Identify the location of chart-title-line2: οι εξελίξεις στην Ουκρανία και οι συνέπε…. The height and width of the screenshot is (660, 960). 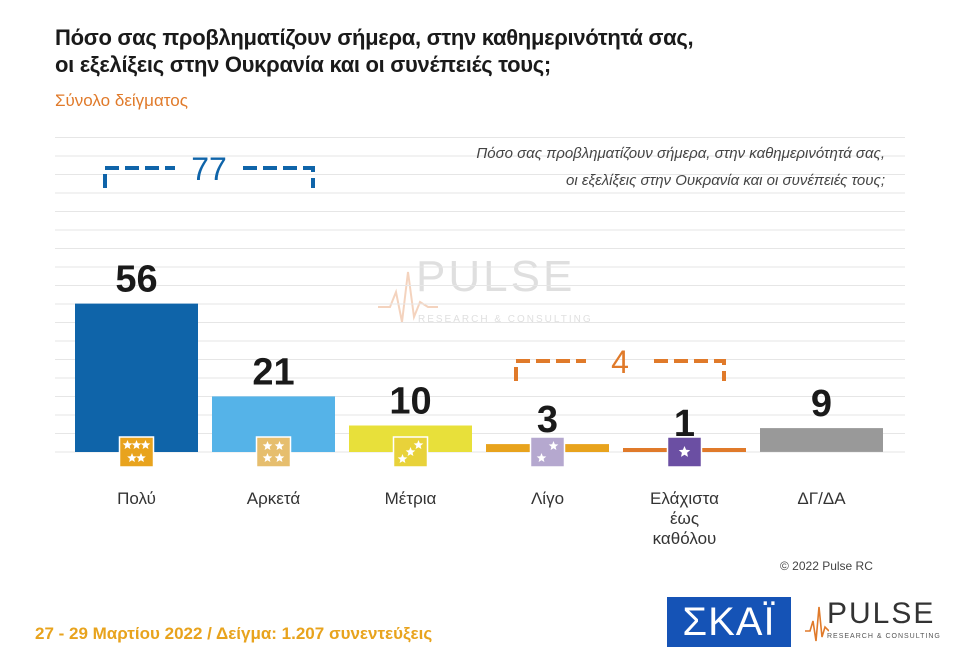
(303, 64).